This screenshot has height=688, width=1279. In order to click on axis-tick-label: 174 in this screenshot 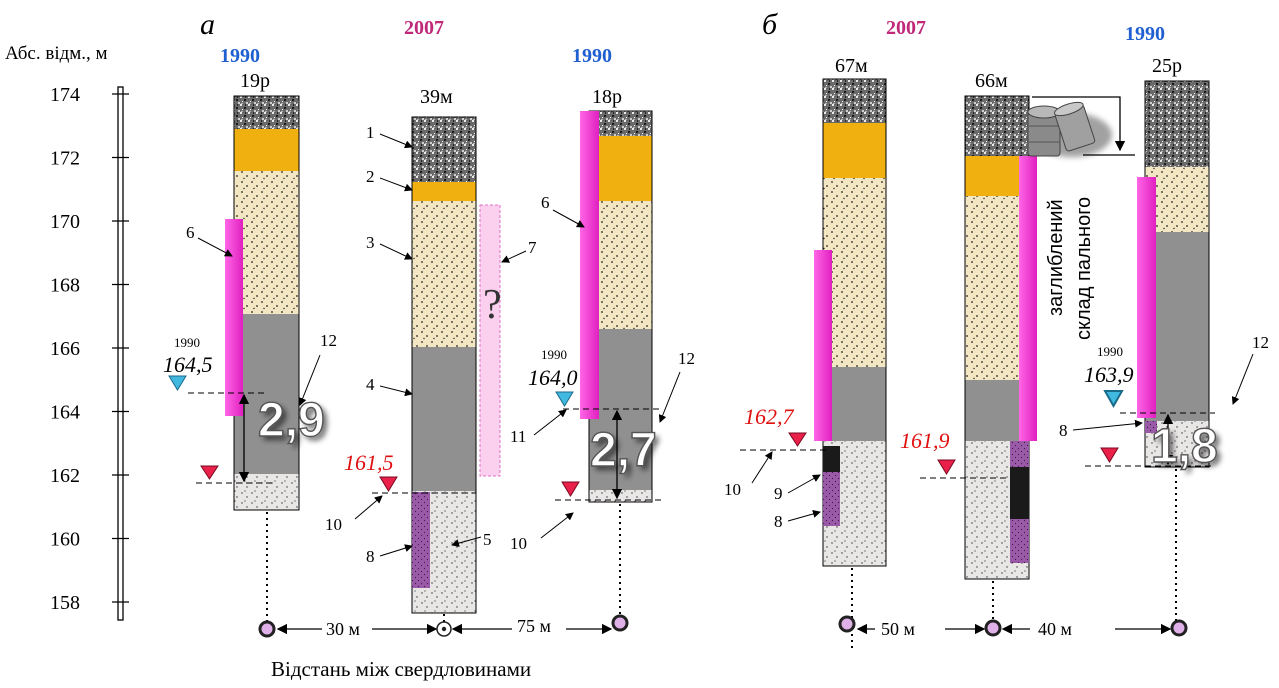, I will do `click(65, 95)`.